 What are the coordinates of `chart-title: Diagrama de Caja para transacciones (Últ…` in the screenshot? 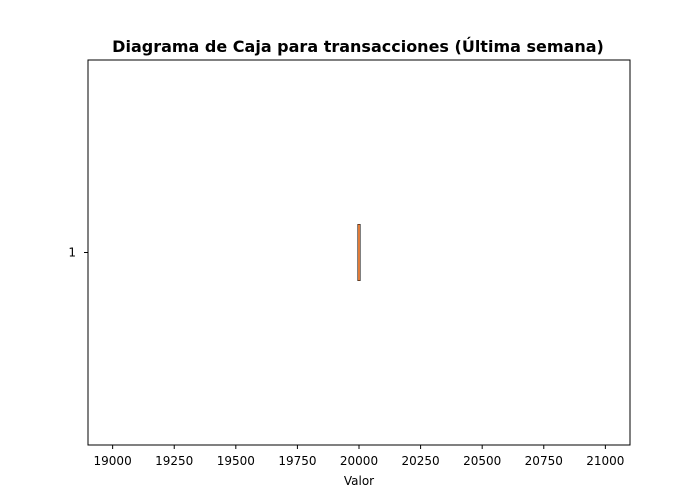 It's located at (358, 46).